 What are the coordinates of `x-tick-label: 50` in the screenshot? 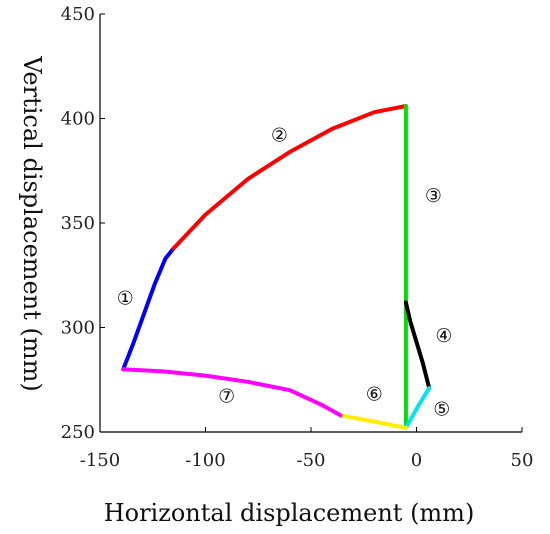 It's located at (522, 460).